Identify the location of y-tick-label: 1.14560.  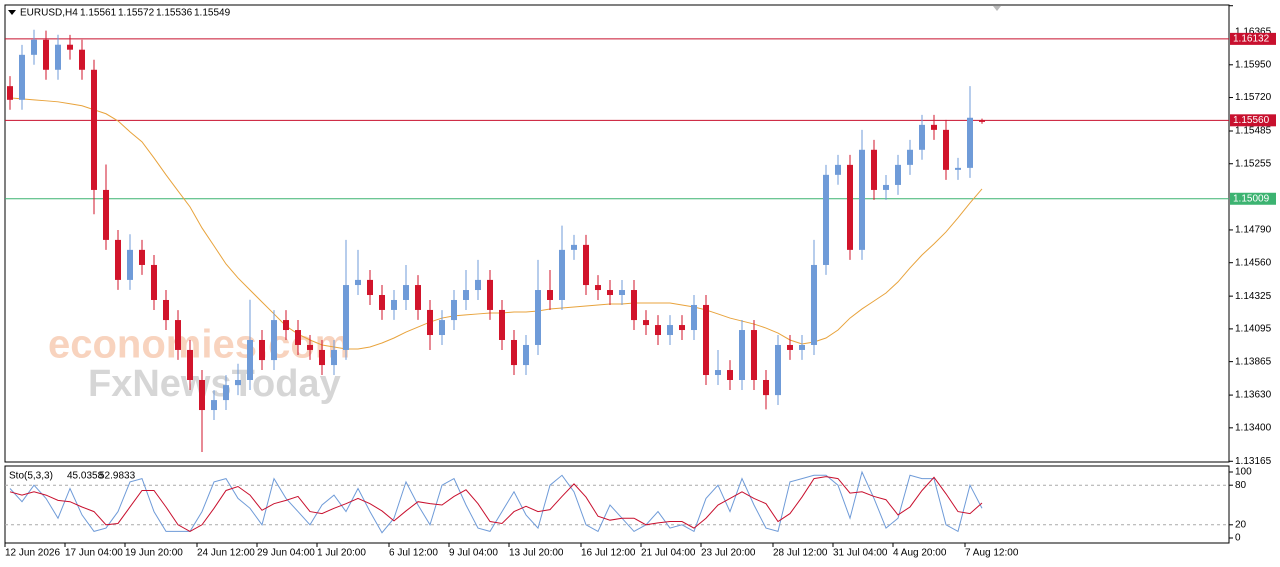
(1253, 262).